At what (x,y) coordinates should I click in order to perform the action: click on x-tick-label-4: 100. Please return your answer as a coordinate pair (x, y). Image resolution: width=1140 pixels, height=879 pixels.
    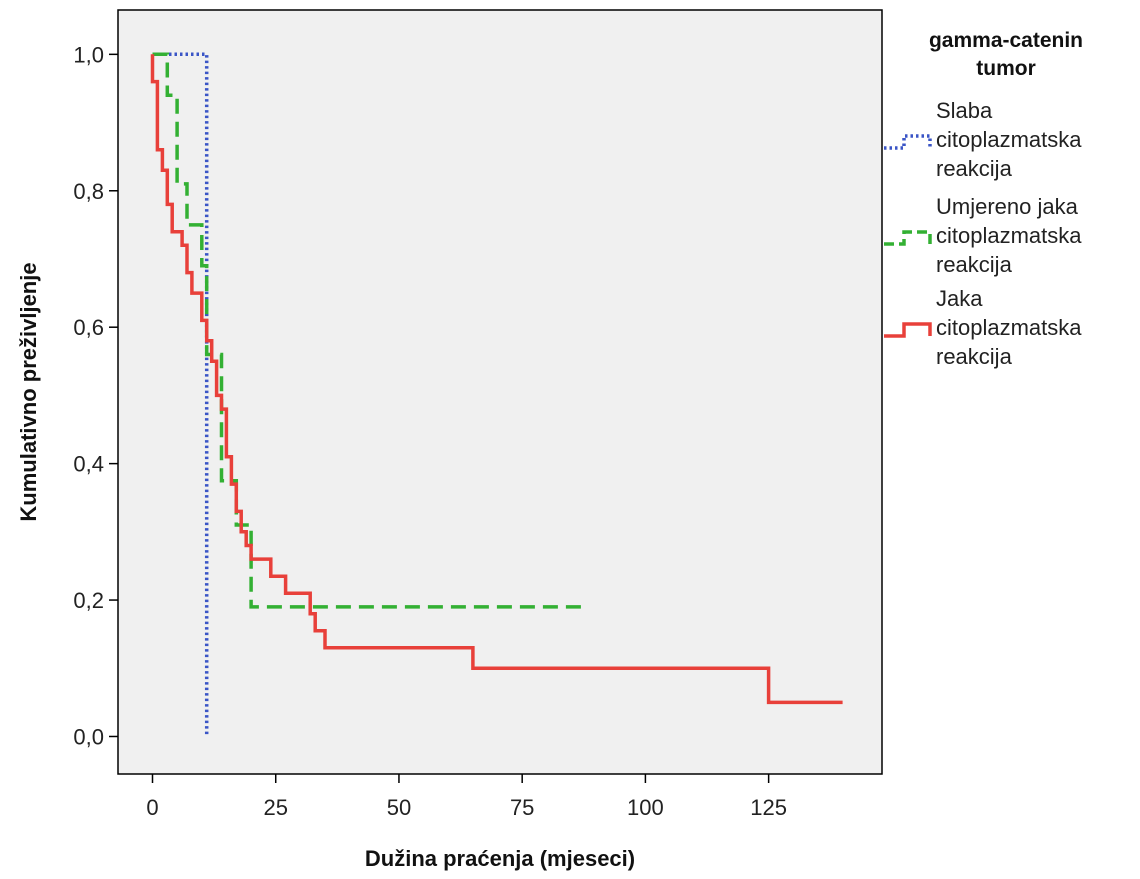
    Looking at the image, I should click on (645, 807).